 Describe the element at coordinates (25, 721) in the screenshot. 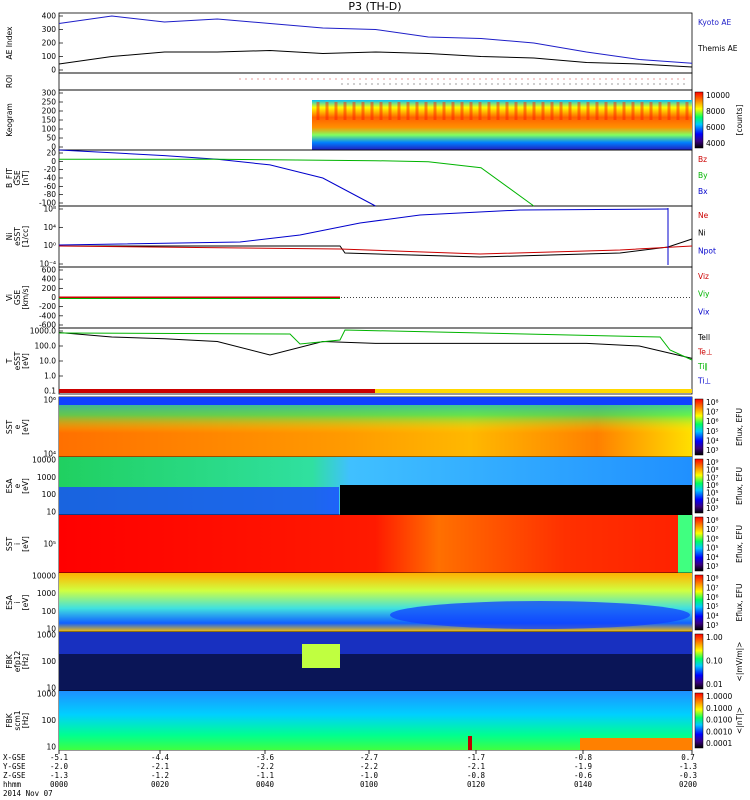

I see `panel-ylabel: [Hz]` at that location.